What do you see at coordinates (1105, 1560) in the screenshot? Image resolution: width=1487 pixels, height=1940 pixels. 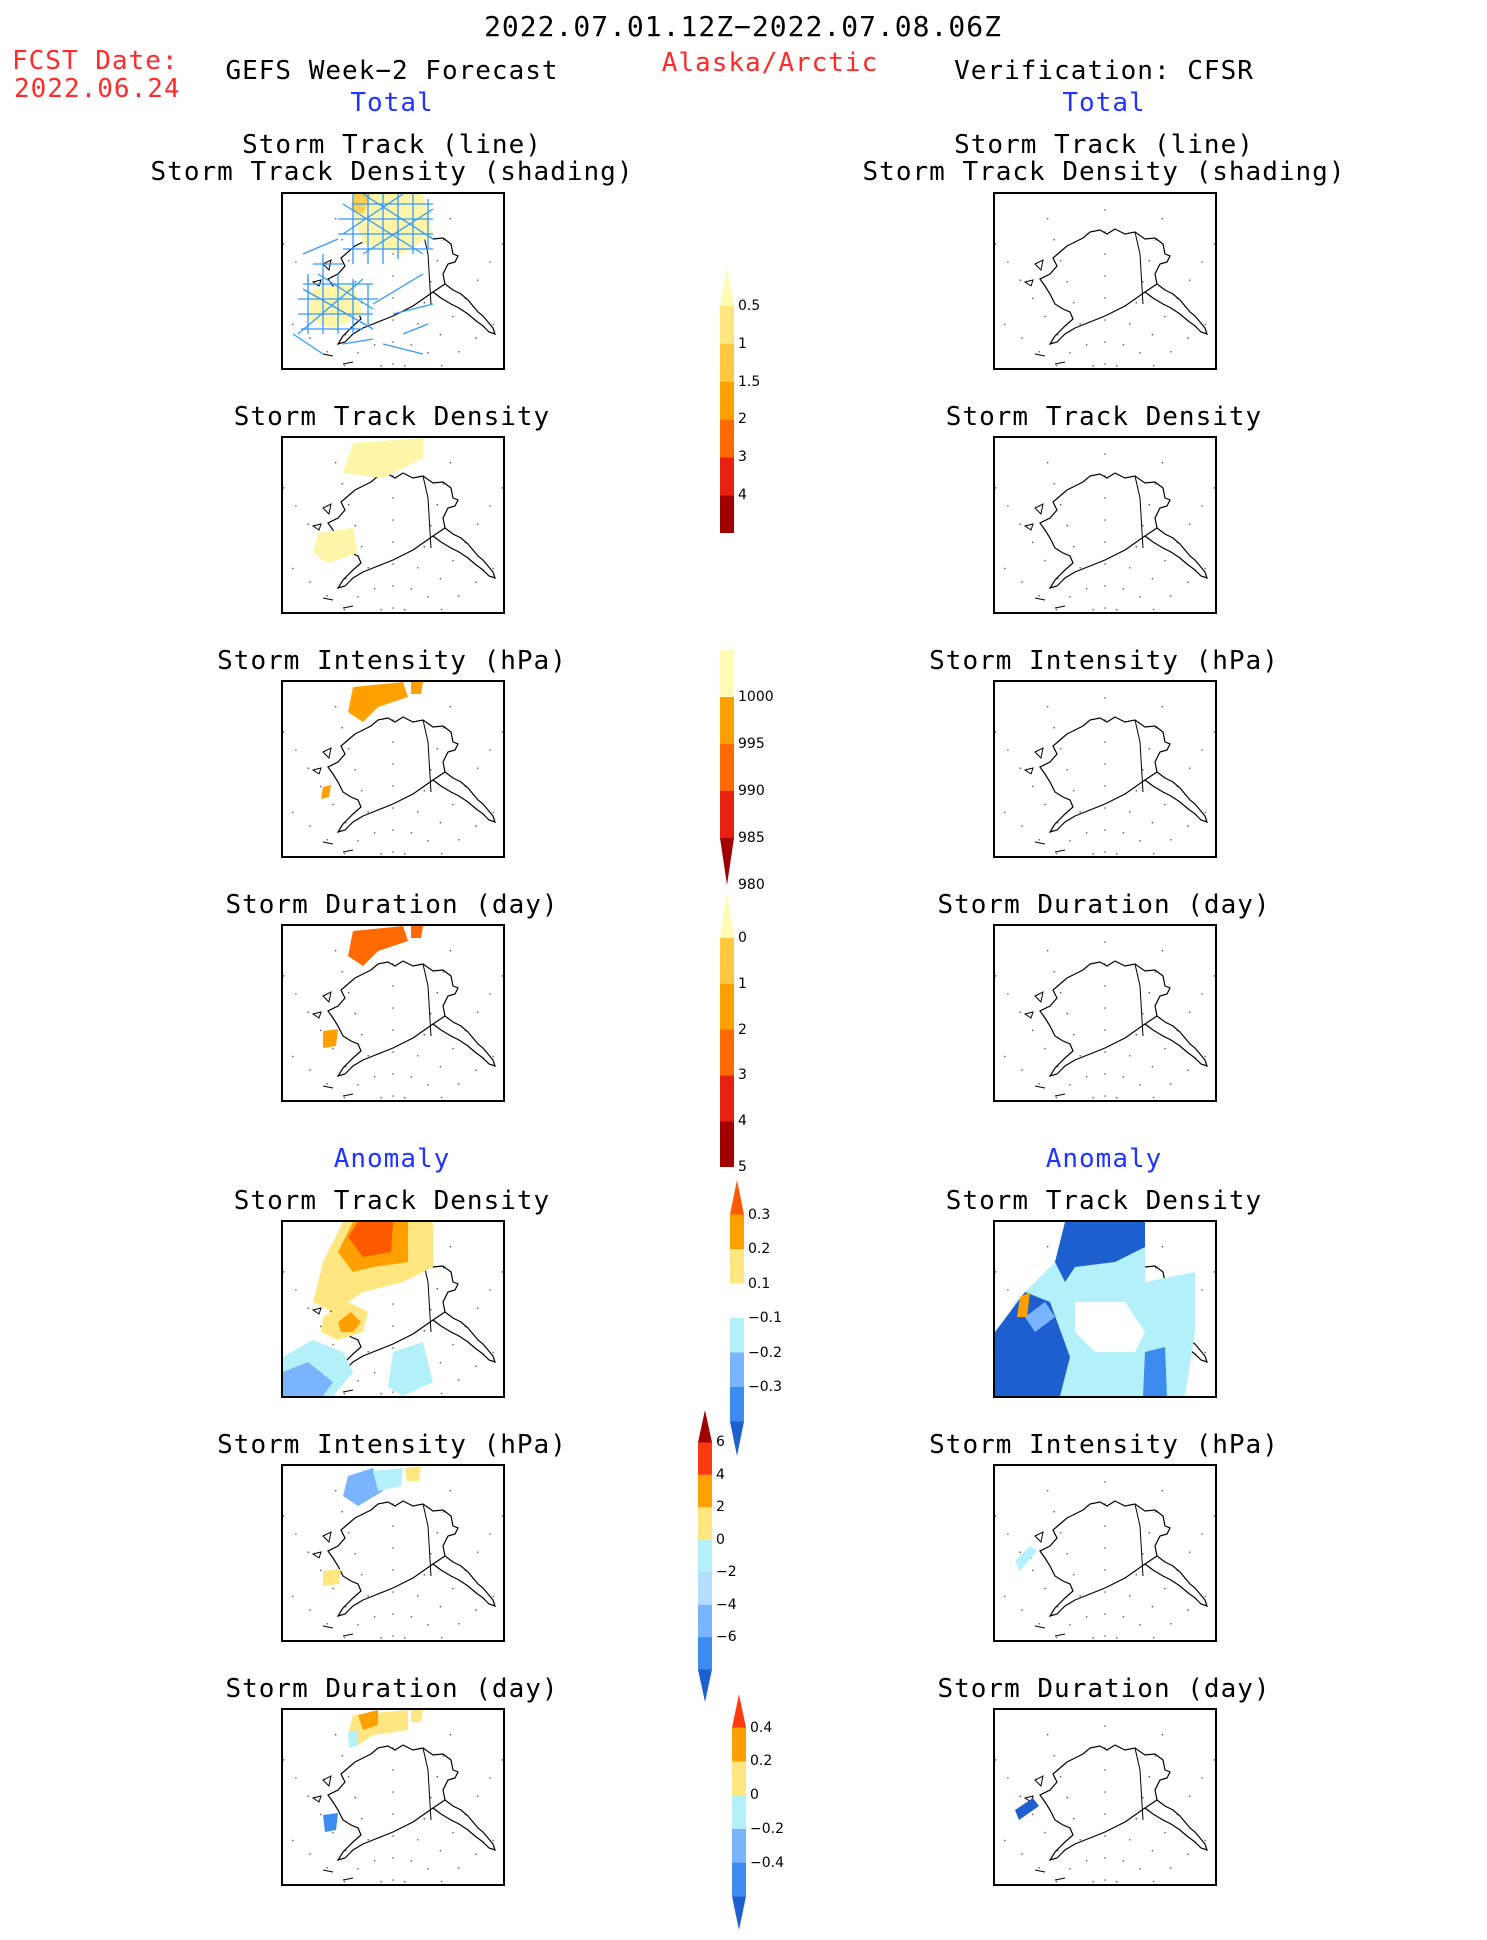 I see `anom-intensity-overlay-verif` at bounding box center [1105, 1560].